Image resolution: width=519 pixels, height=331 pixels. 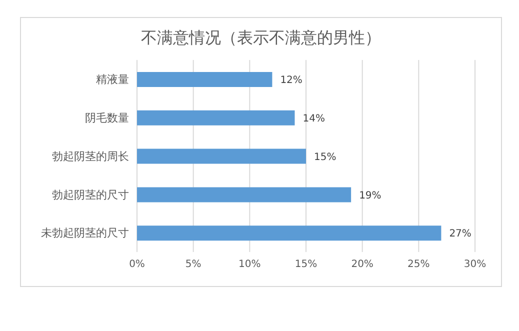 I want to click on x-tick-label: 15%, so click(x=306, y=264).